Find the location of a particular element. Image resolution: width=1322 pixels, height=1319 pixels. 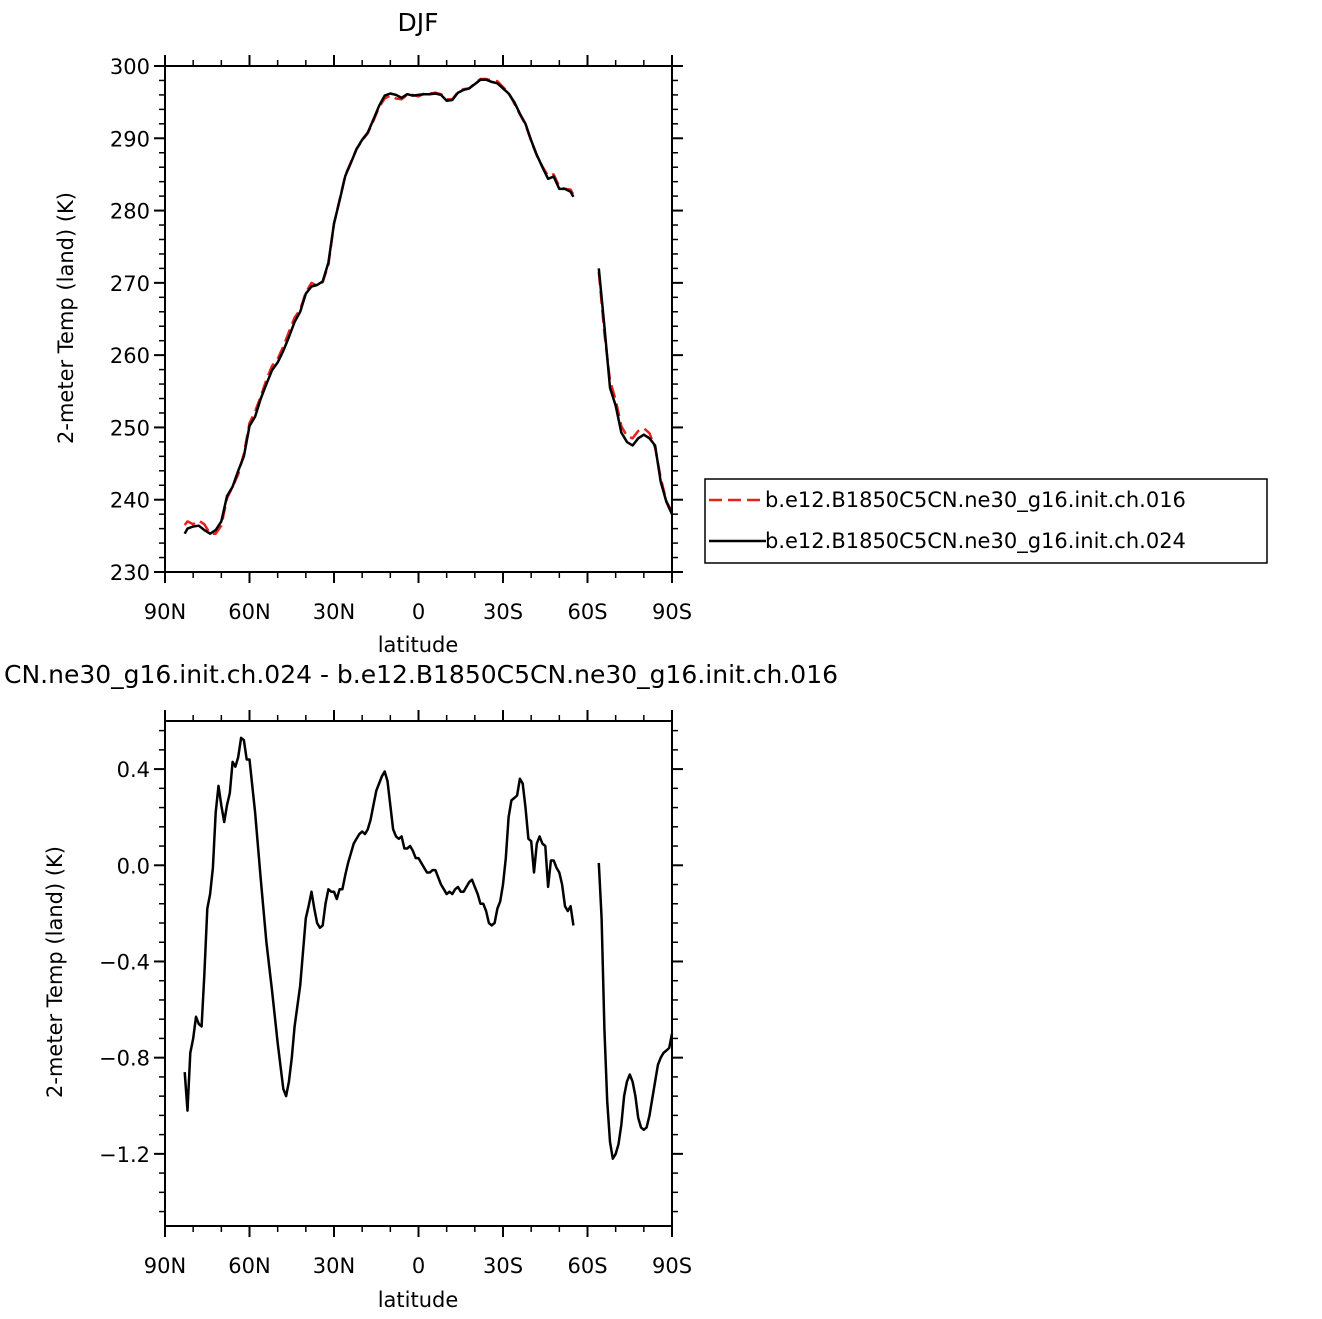

legend-label-ch024: b.e12.B1850C5CN.ne30_g16.init.ch.024 is located at coordinates (975, 541).